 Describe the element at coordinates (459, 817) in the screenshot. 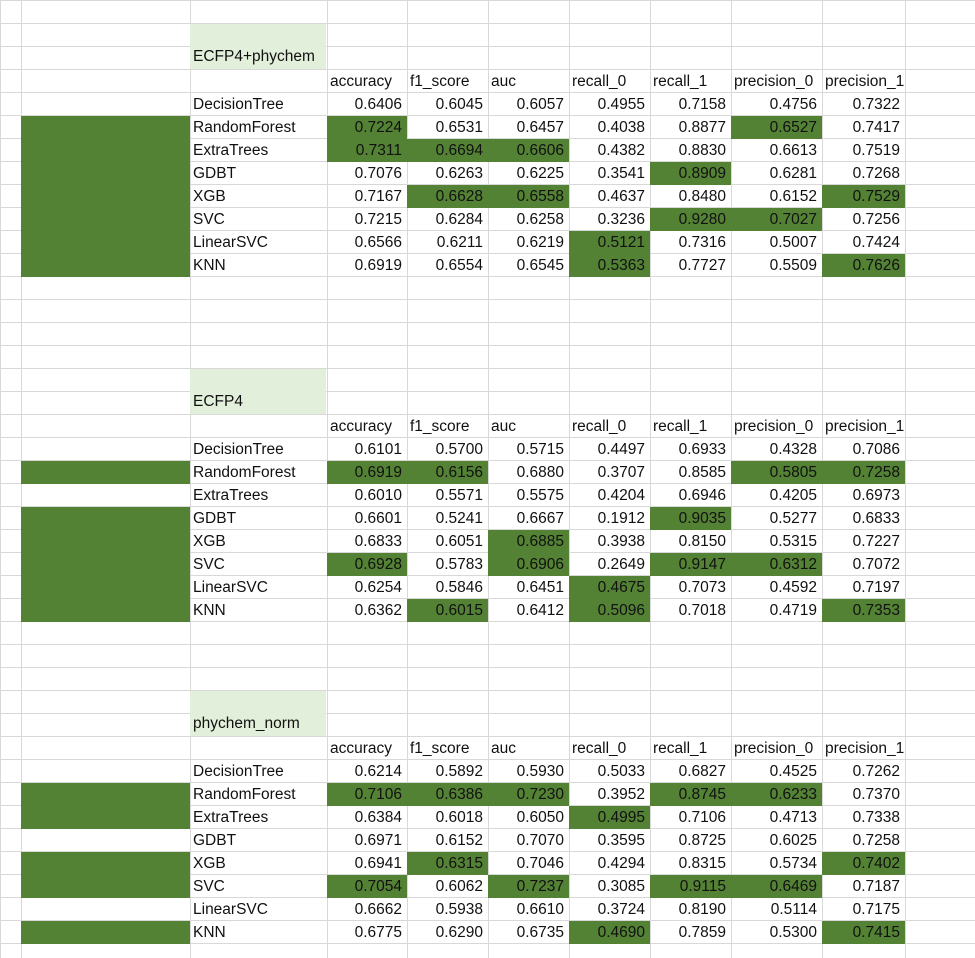

I see `metric-value-cell: 0.6018` at that location.